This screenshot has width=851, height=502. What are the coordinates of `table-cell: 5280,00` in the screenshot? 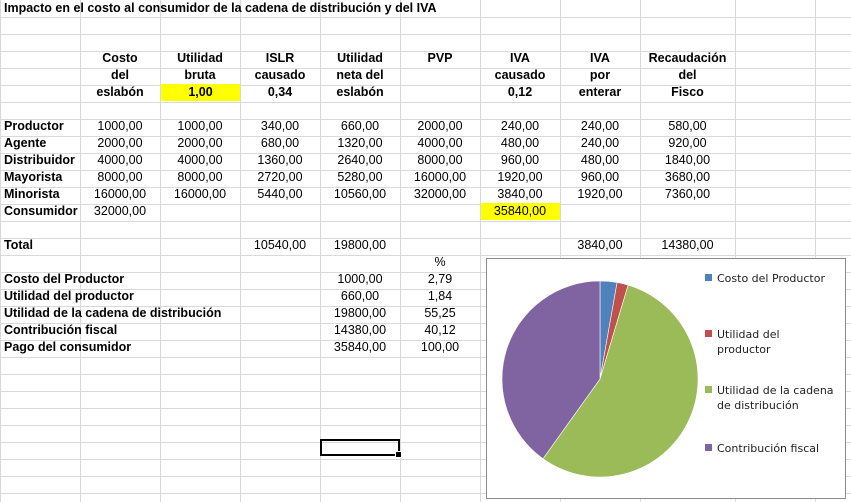 It's located at (360, 177).